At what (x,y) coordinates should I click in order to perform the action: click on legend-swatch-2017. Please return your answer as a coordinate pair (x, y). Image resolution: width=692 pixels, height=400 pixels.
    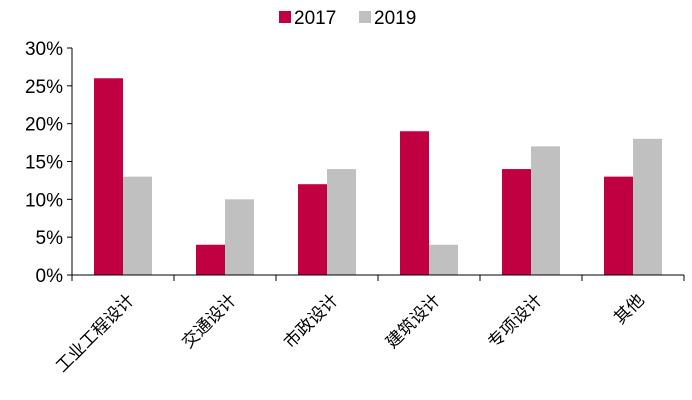
    Looking at the image, I should click on (285, 17).